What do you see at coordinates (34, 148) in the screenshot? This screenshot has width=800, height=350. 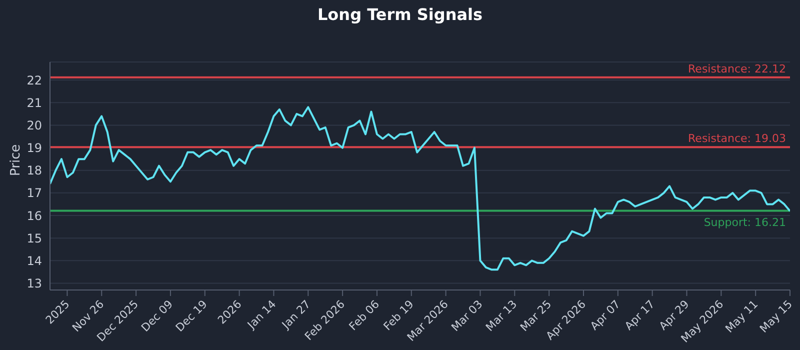 I see `y-tick-label: 19` at bounding box center [34, 148].